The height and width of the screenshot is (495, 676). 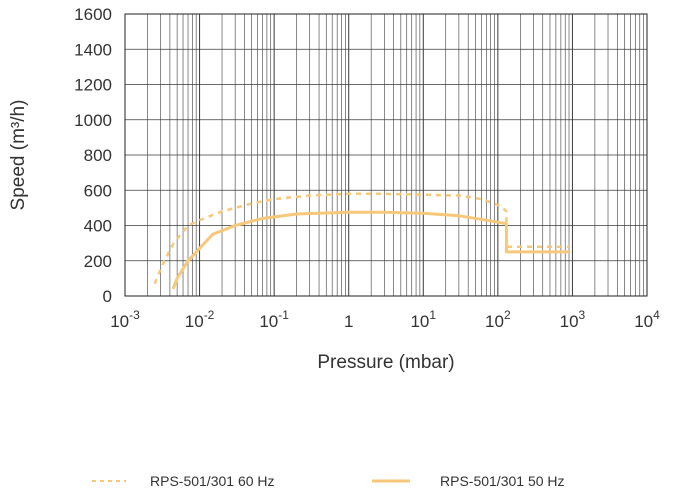 What do you see at coordinates (385, 319) in the screenshot?
I see `x-axis-ticks: 10⁻³ 10⁻² 10⁻¹ 1 10¹ 10² 10³ 10⁴` at bounding box center [385, 319].